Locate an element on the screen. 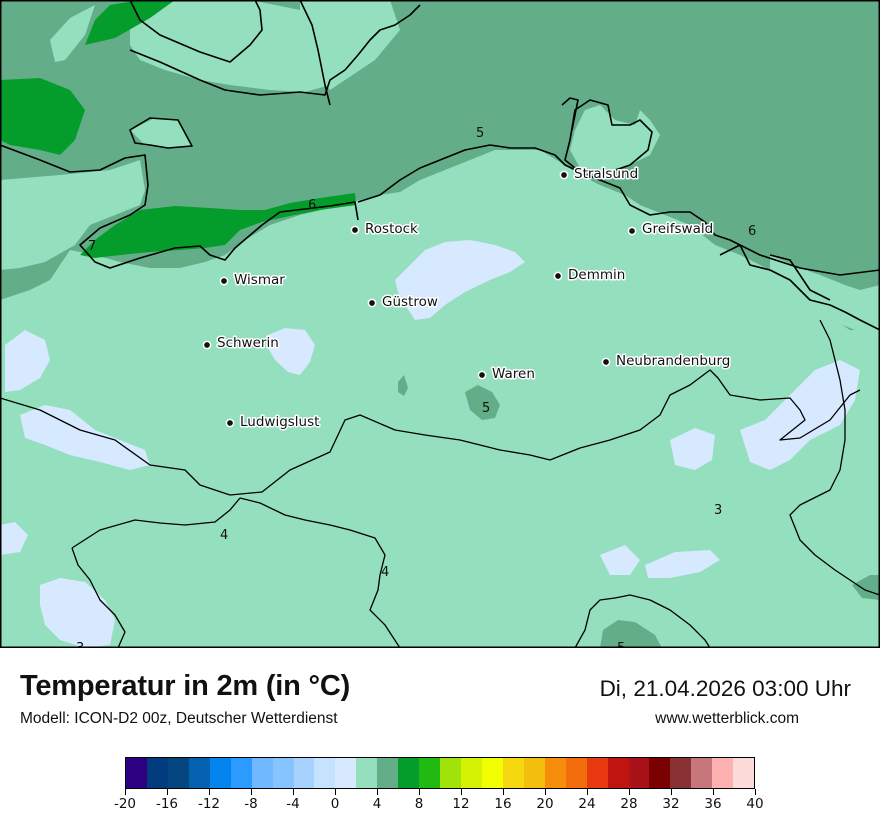 This screenshot has width=880, height=830. colorbar-tick-label: 12 is located at coordinates (461, 804).